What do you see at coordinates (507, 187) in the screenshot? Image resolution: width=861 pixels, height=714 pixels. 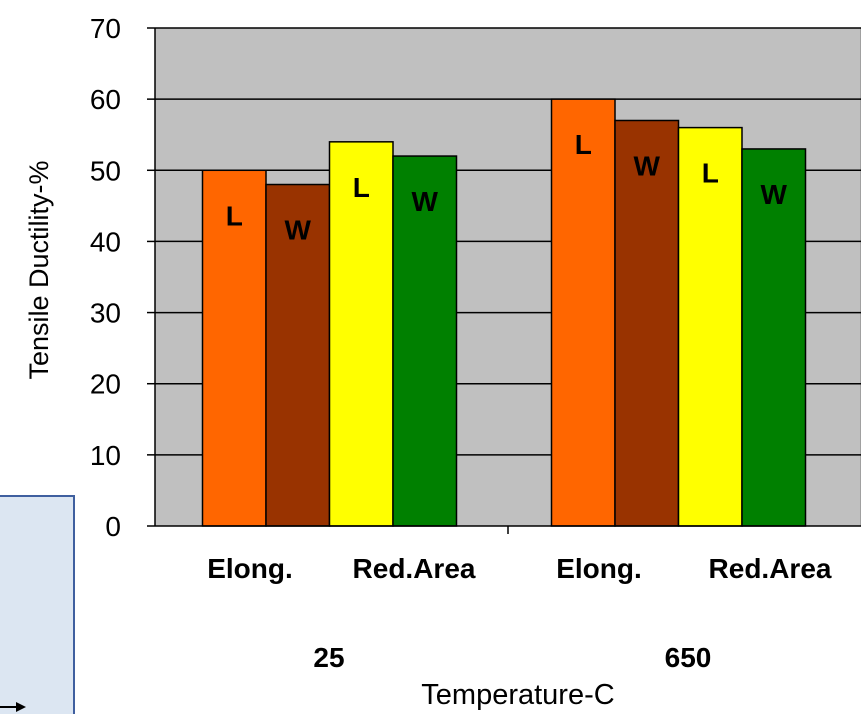 I see `bar-letters: L W L W L W L W` at bounding box center [507, 187].